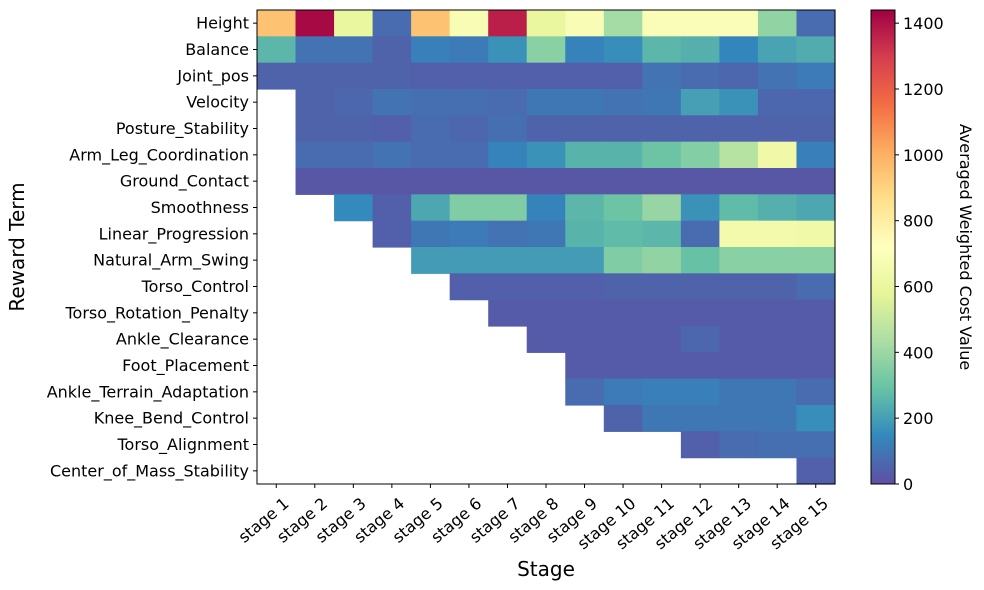 The image size is (984, 590). Describe the element at coordinates (918, 287) in the screenshot. I see `colorbar-tick-label: 600` at that location.